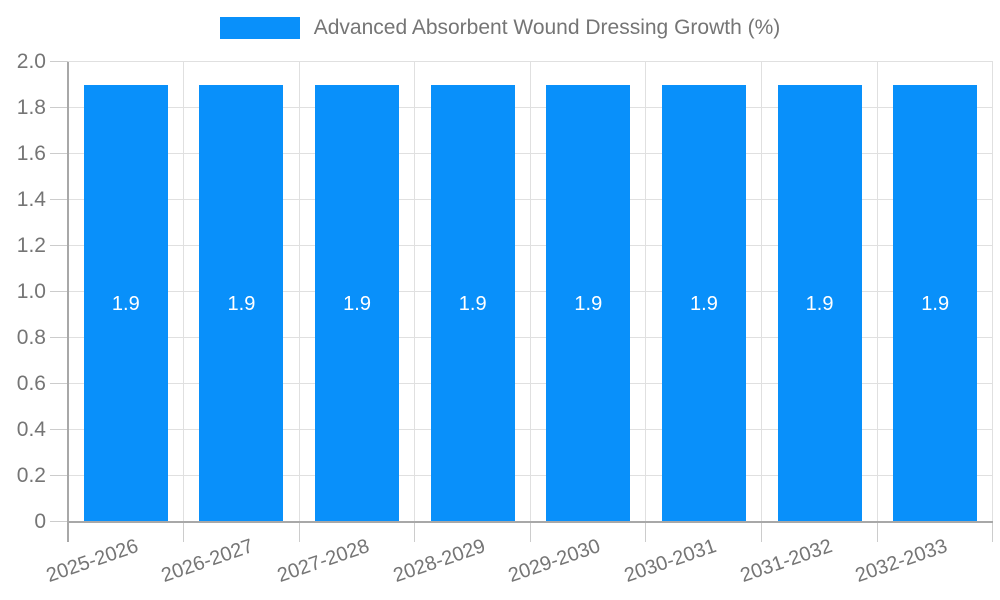 The image size is (1000, 600). I want to click on y-tick-label: 0.6, so click(31, 383).